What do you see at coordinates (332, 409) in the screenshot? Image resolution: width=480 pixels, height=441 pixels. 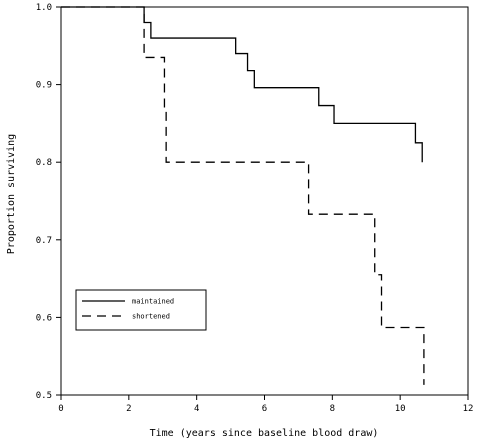 I see `x-tick-label: 8` at bounding box center [332, 409].